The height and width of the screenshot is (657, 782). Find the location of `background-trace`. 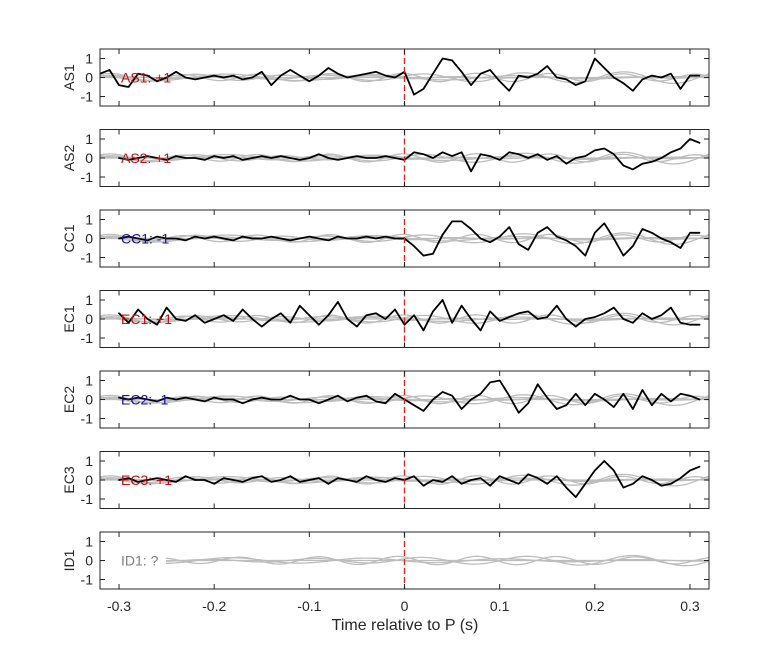

background-trace is located at coordinates (437, 560).